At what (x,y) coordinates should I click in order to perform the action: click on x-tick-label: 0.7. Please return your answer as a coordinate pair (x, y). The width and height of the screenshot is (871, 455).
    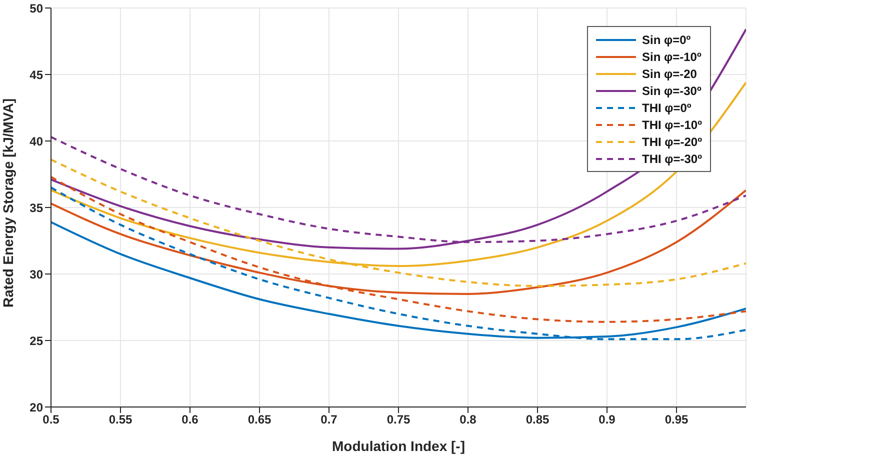
    Looking at the image, I should click on (329, 419).